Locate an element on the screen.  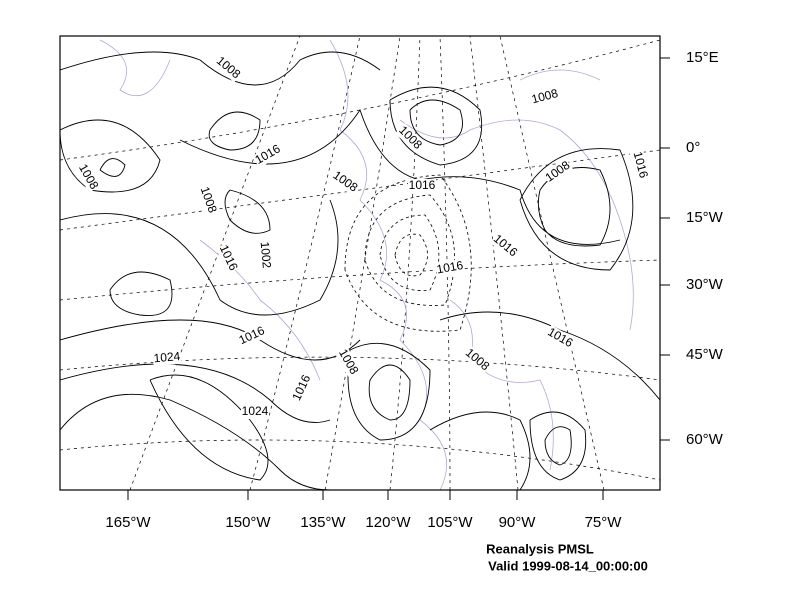
x-tick-label: 135°W is located at coordinates (323, 522).